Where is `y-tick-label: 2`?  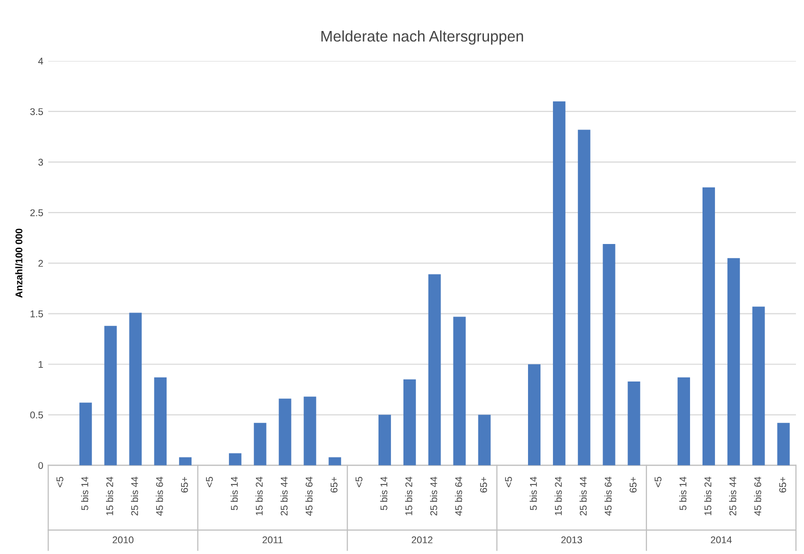 y-tick-label: 2 is located at coordinates (40, 263).